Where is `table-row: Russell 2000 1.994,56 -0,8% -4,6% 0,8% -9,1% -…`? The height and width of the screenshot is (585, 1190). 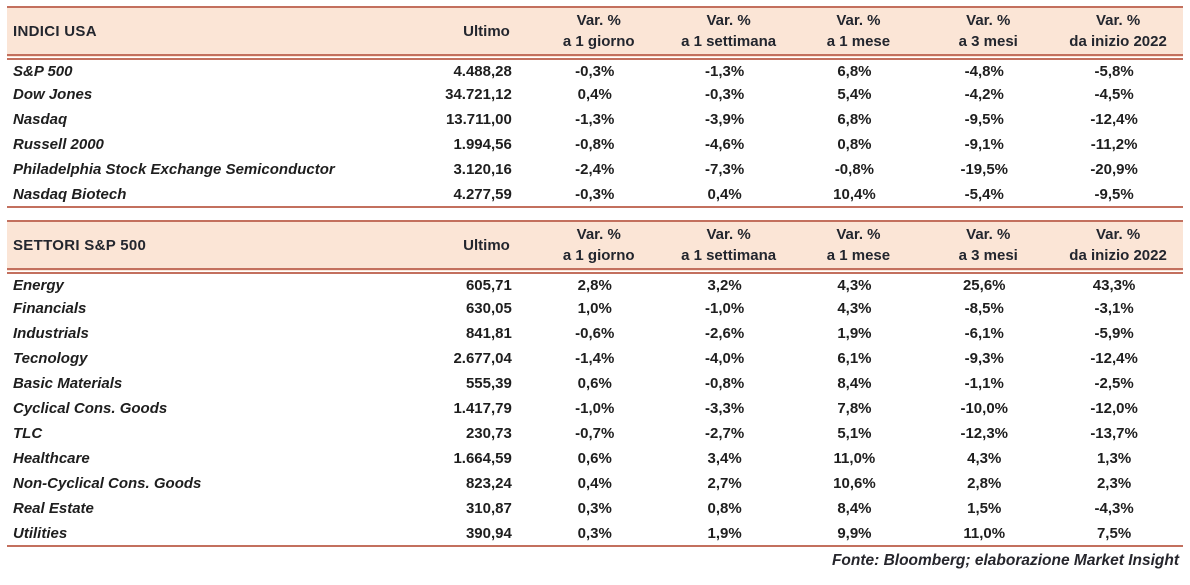 table-row: Russell 2000 1.994,56 -0,8% -4,6% 0,8% -9,1% -… is located at coordinates (595, 144).